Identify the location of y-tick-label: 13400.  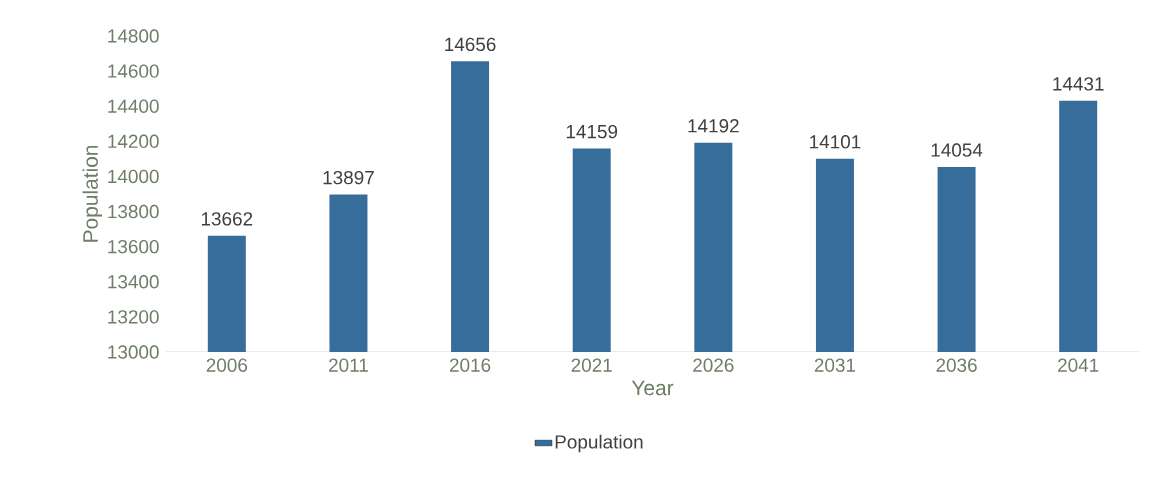
(133, 282).